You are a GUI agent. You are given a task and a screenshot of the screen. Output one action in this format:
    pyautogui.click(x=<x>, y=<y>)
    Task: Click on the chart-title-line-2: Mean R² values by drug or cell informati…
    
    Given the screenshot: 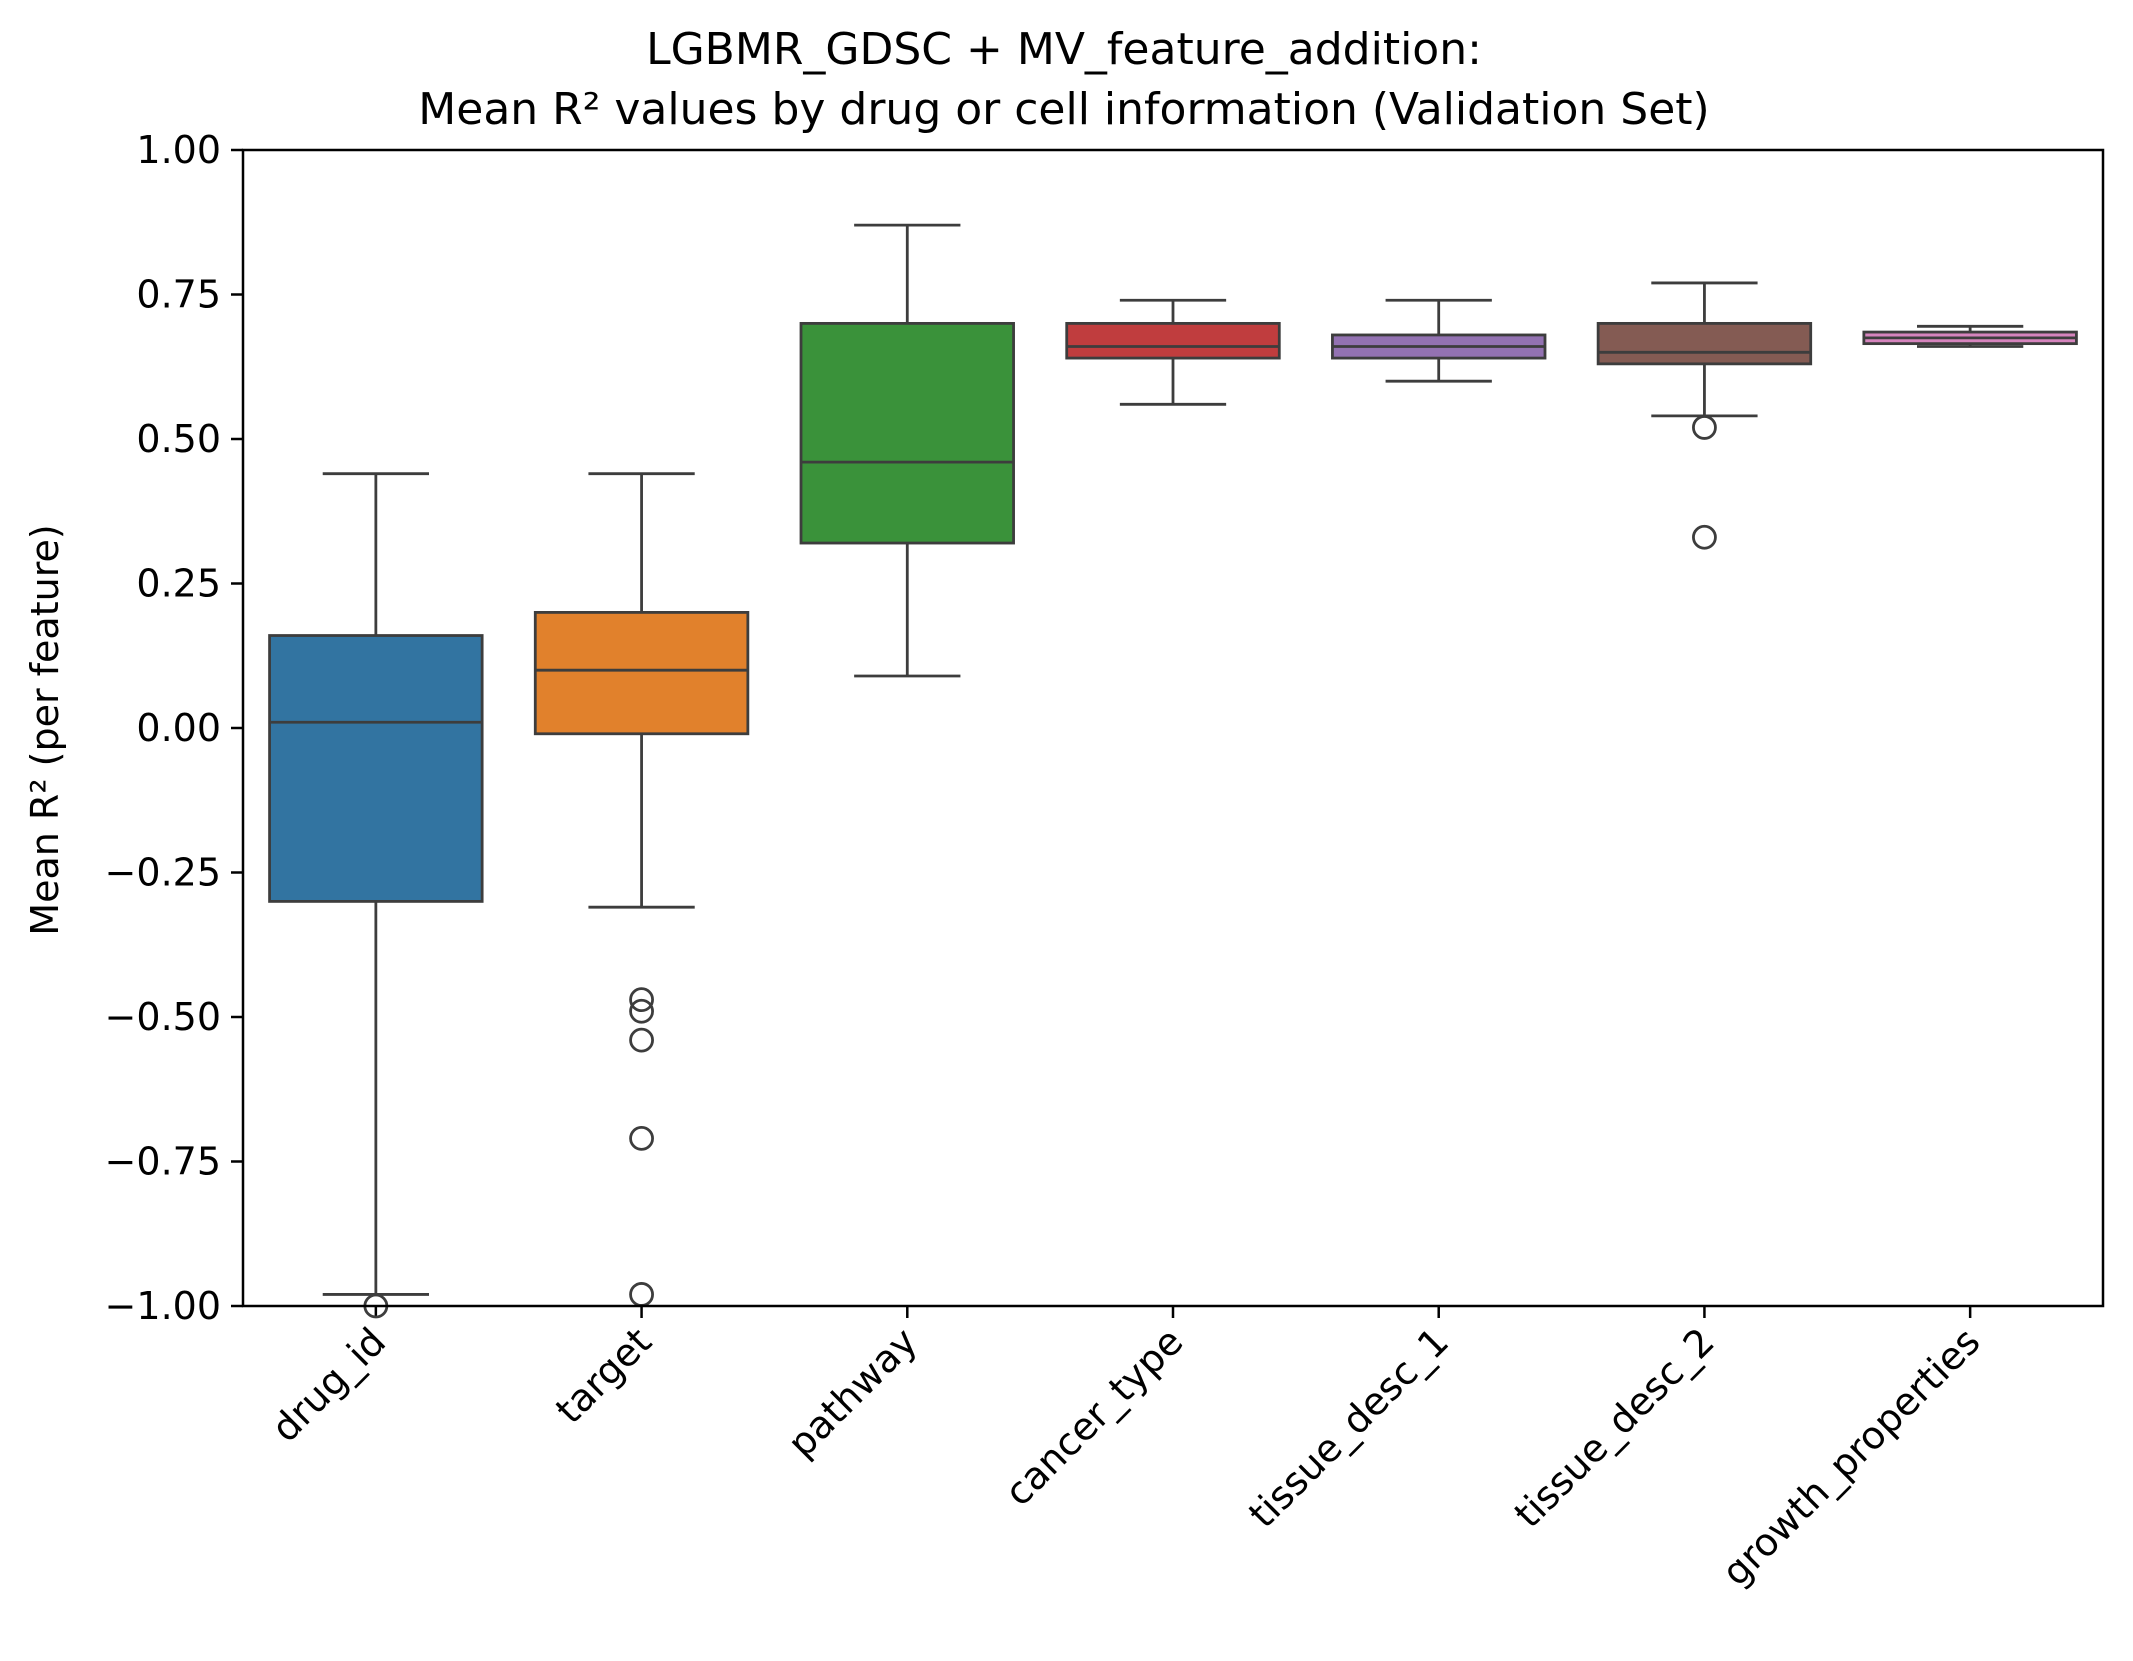 What is the action you would take?
    pyautogui.click(x=1063, y=109)
    